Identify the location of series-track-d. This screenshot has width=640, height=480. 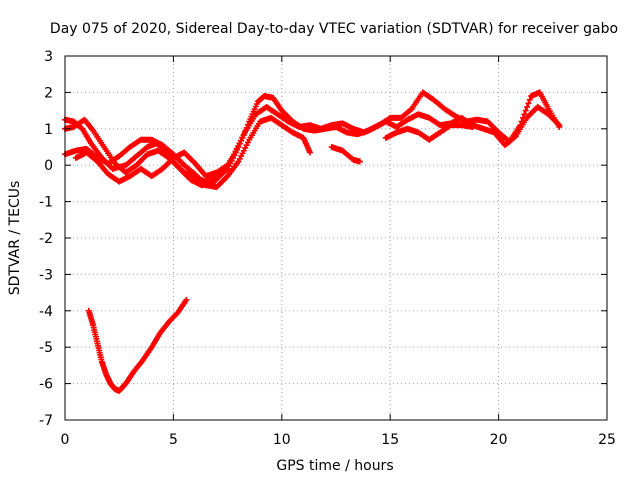
(151, 167).